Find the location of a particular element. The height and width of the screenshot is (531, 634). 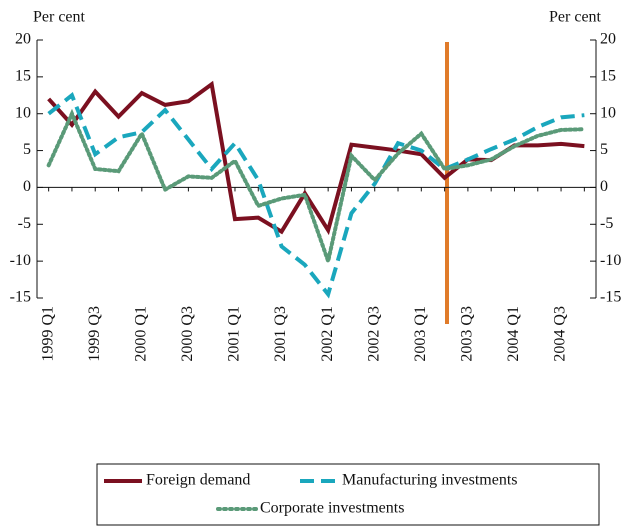

y2-axis-label: Per cent is located at coordinates (575, 17).